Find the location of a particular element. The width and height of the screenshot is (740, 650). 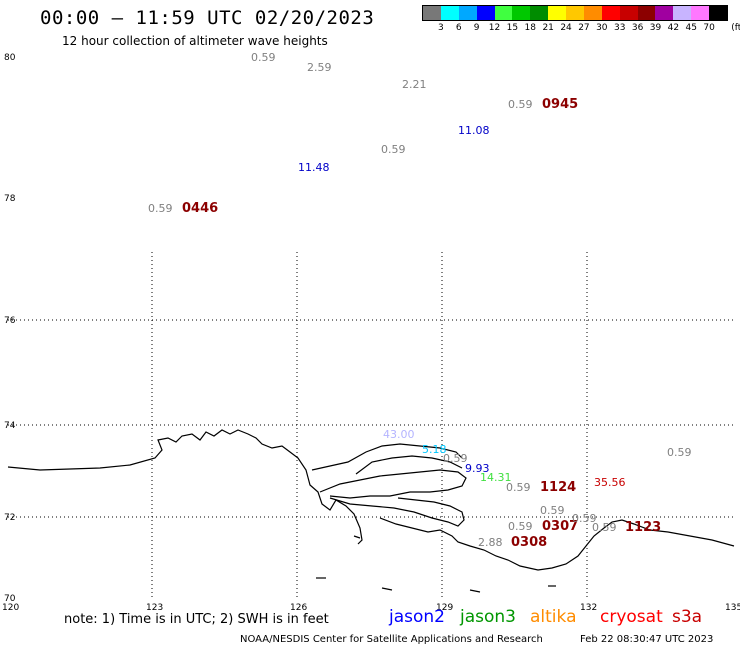

lat-label-74: 74 is located at coordinates (10, 426).